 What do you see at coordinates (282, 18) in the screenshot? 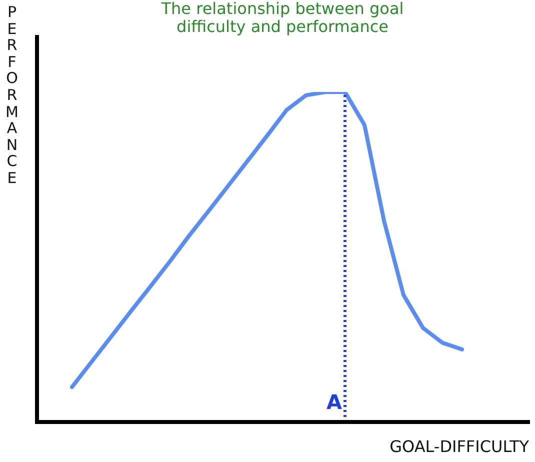
I see `chart-title: The relationship between goal difficulty and performance` at bounding box center [282, 18].